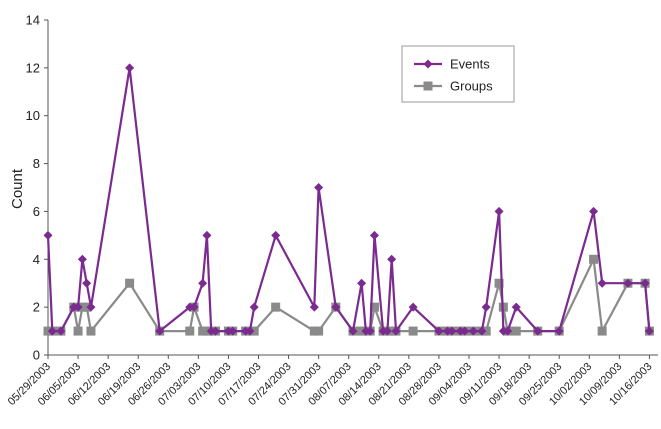  I want to click on legend-box, so click(458, 74).